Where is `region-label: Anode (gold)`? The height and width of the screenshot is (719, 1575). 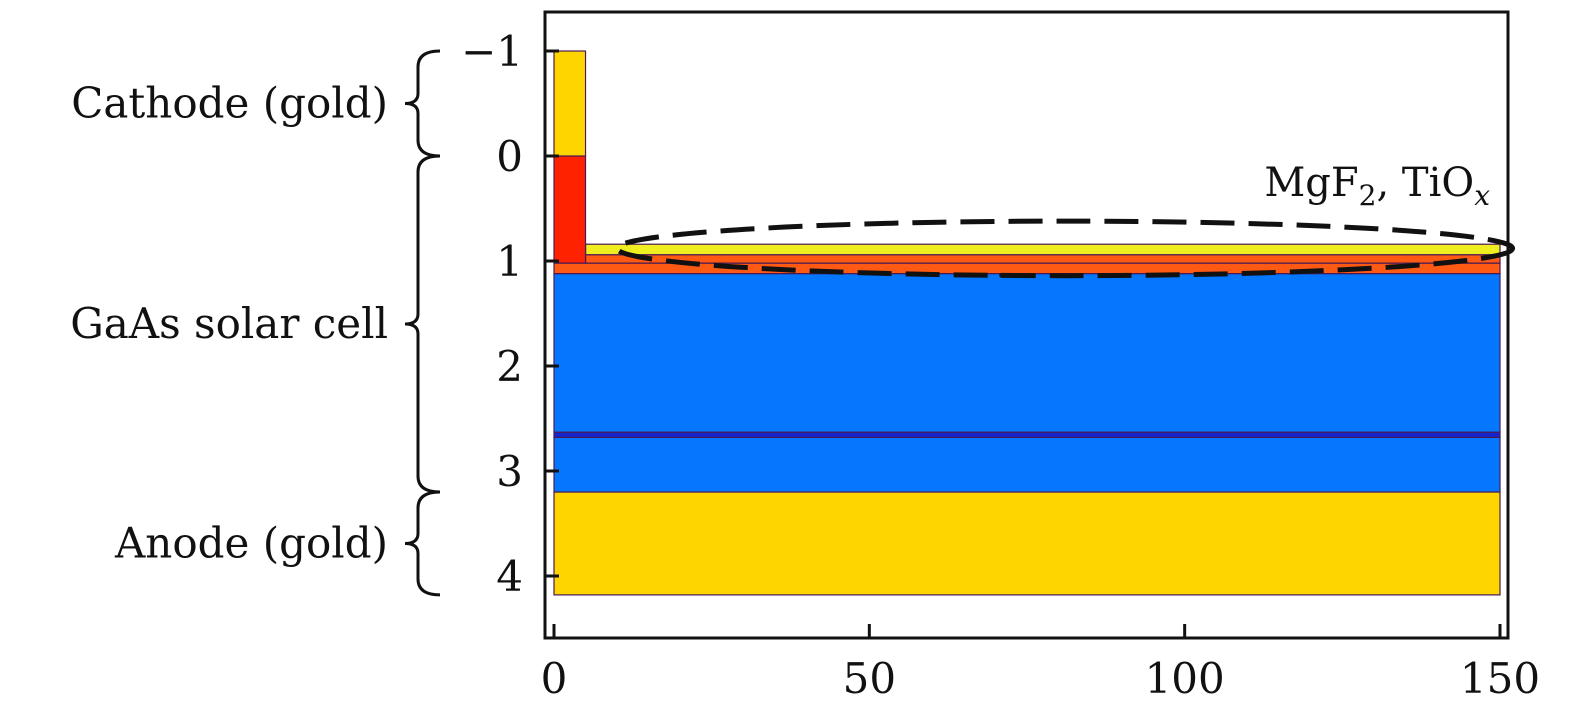
region-label: Anode (gold) is located at coordinates (251, 542).